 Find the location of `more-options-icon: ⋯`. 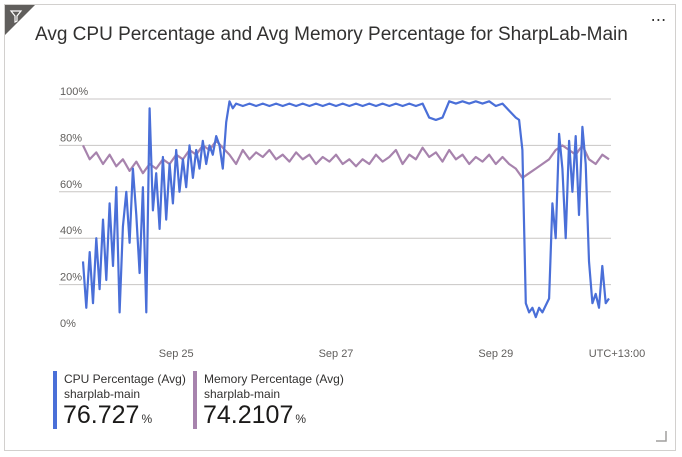

more-options-icon: ⋯ is located at coordinates (659, 20).